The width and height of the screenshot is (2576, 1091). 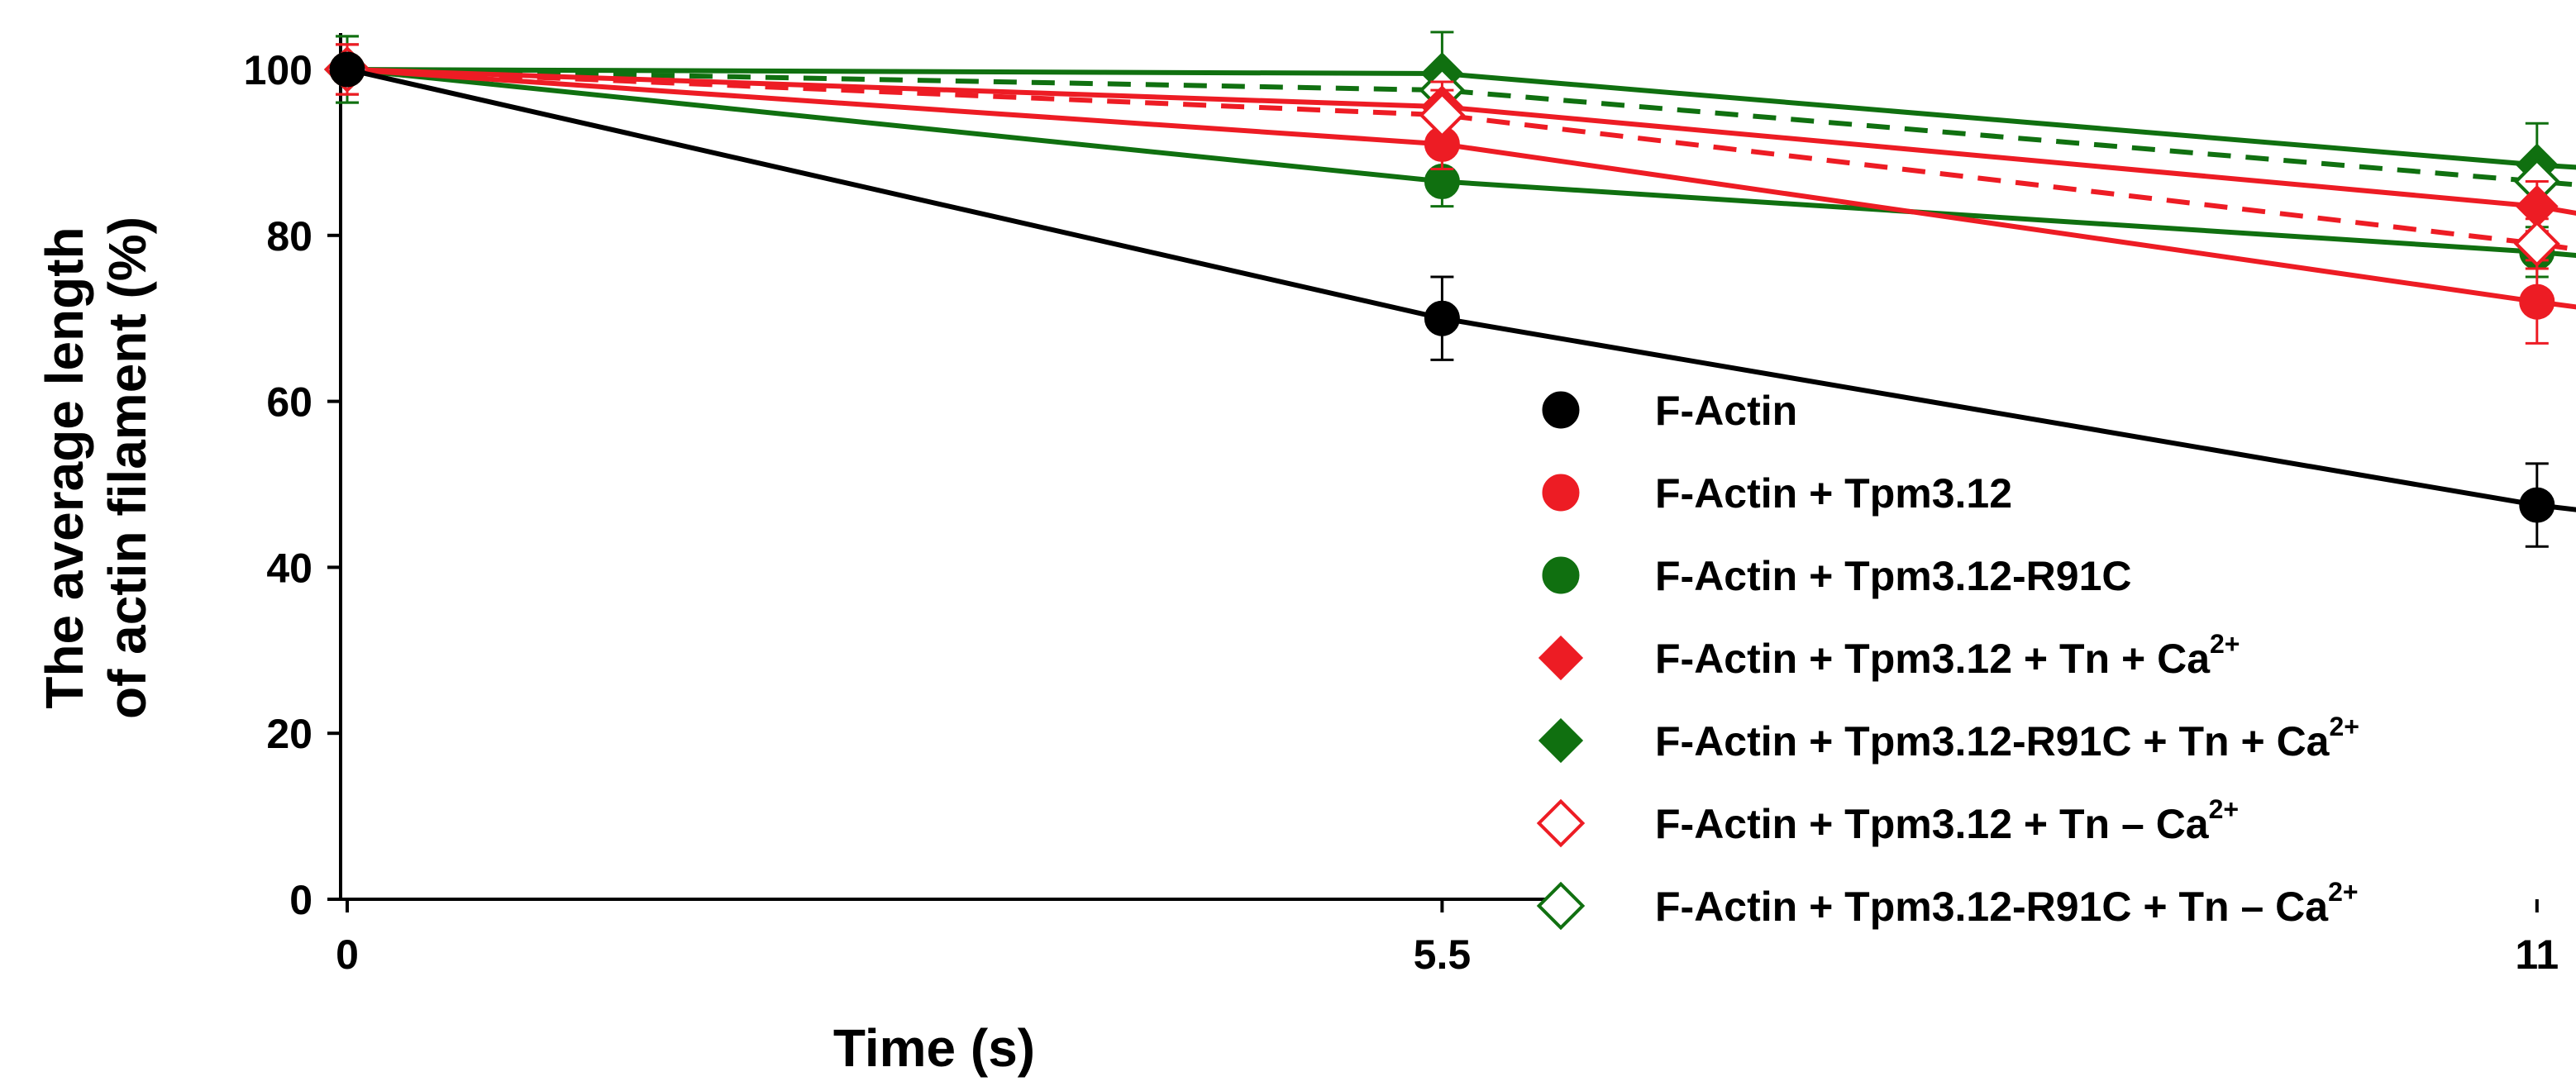 I want to click on legend-label-text: F-Actin + Tpm3.12, so click(x=1833, y=493).